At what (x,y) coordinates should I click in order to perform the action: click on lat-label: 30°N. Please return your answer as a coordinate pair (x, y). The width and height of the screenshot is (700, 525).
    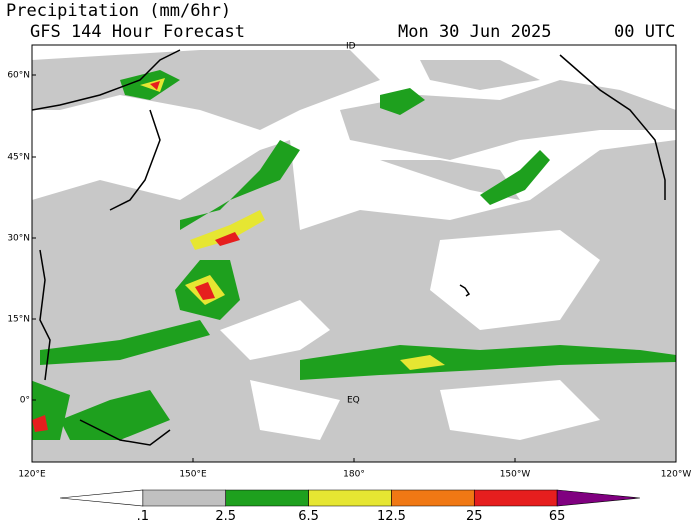
    Looking at the image, I should click on (18, 239).